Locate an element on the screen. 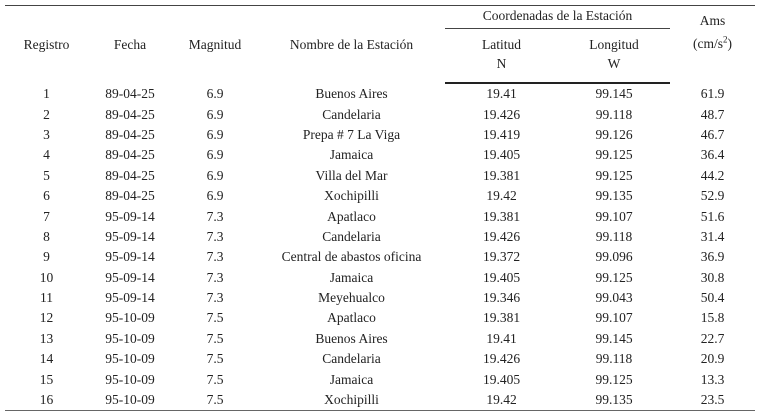 The height and width of the screenshot is (414, 764). cell-ams: 52.9 is located at coordinates (712, 196).